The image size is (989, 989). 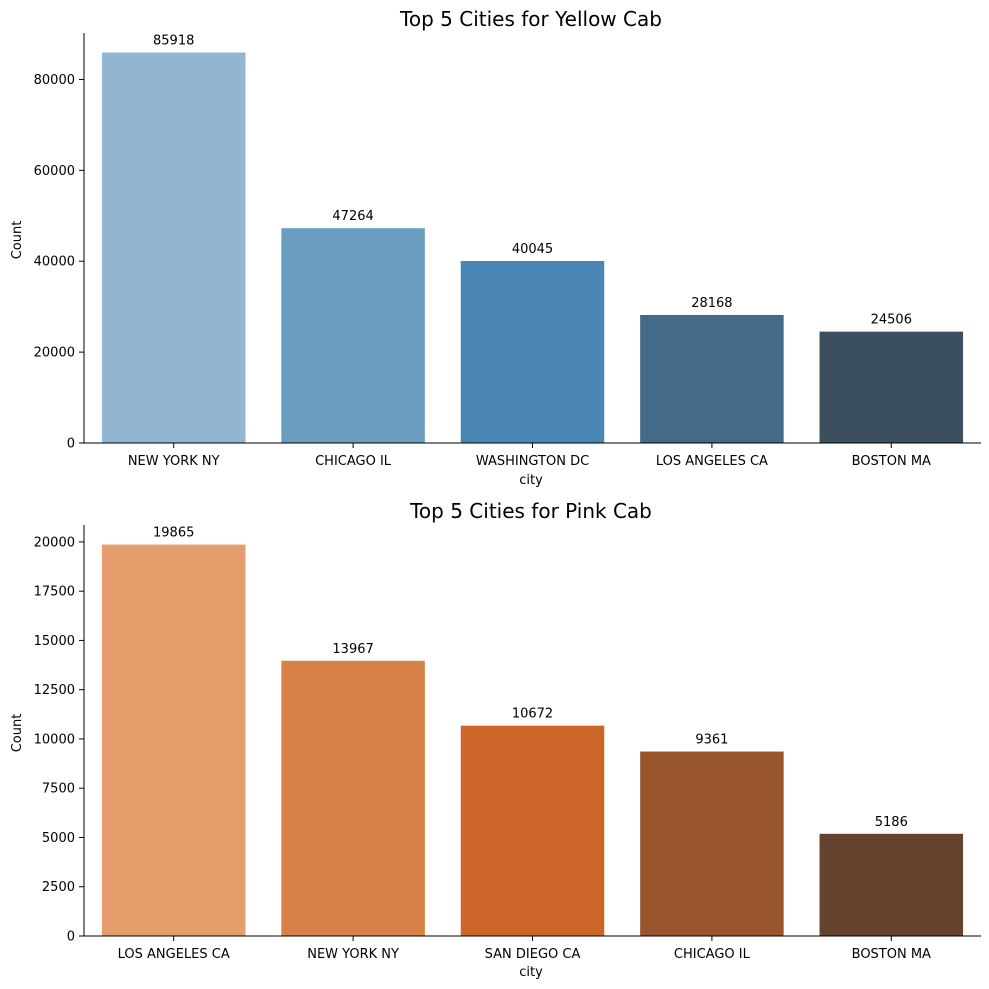 What do you see at coordinates (54, 171) in the screenshot?
I see `y-tick-label: 60000` at bounding box center [54, 171].